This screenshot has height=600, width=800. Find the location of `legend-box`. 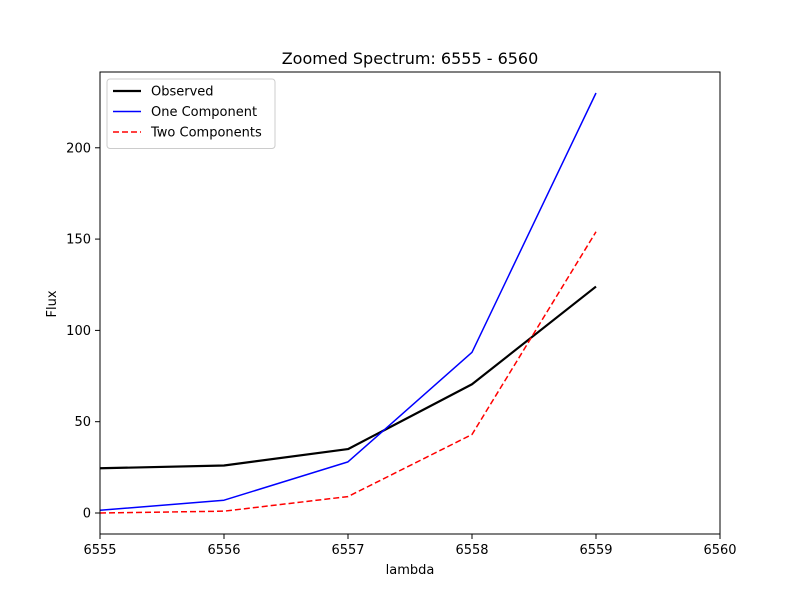

legend-box is located at coordinates (191, 113).